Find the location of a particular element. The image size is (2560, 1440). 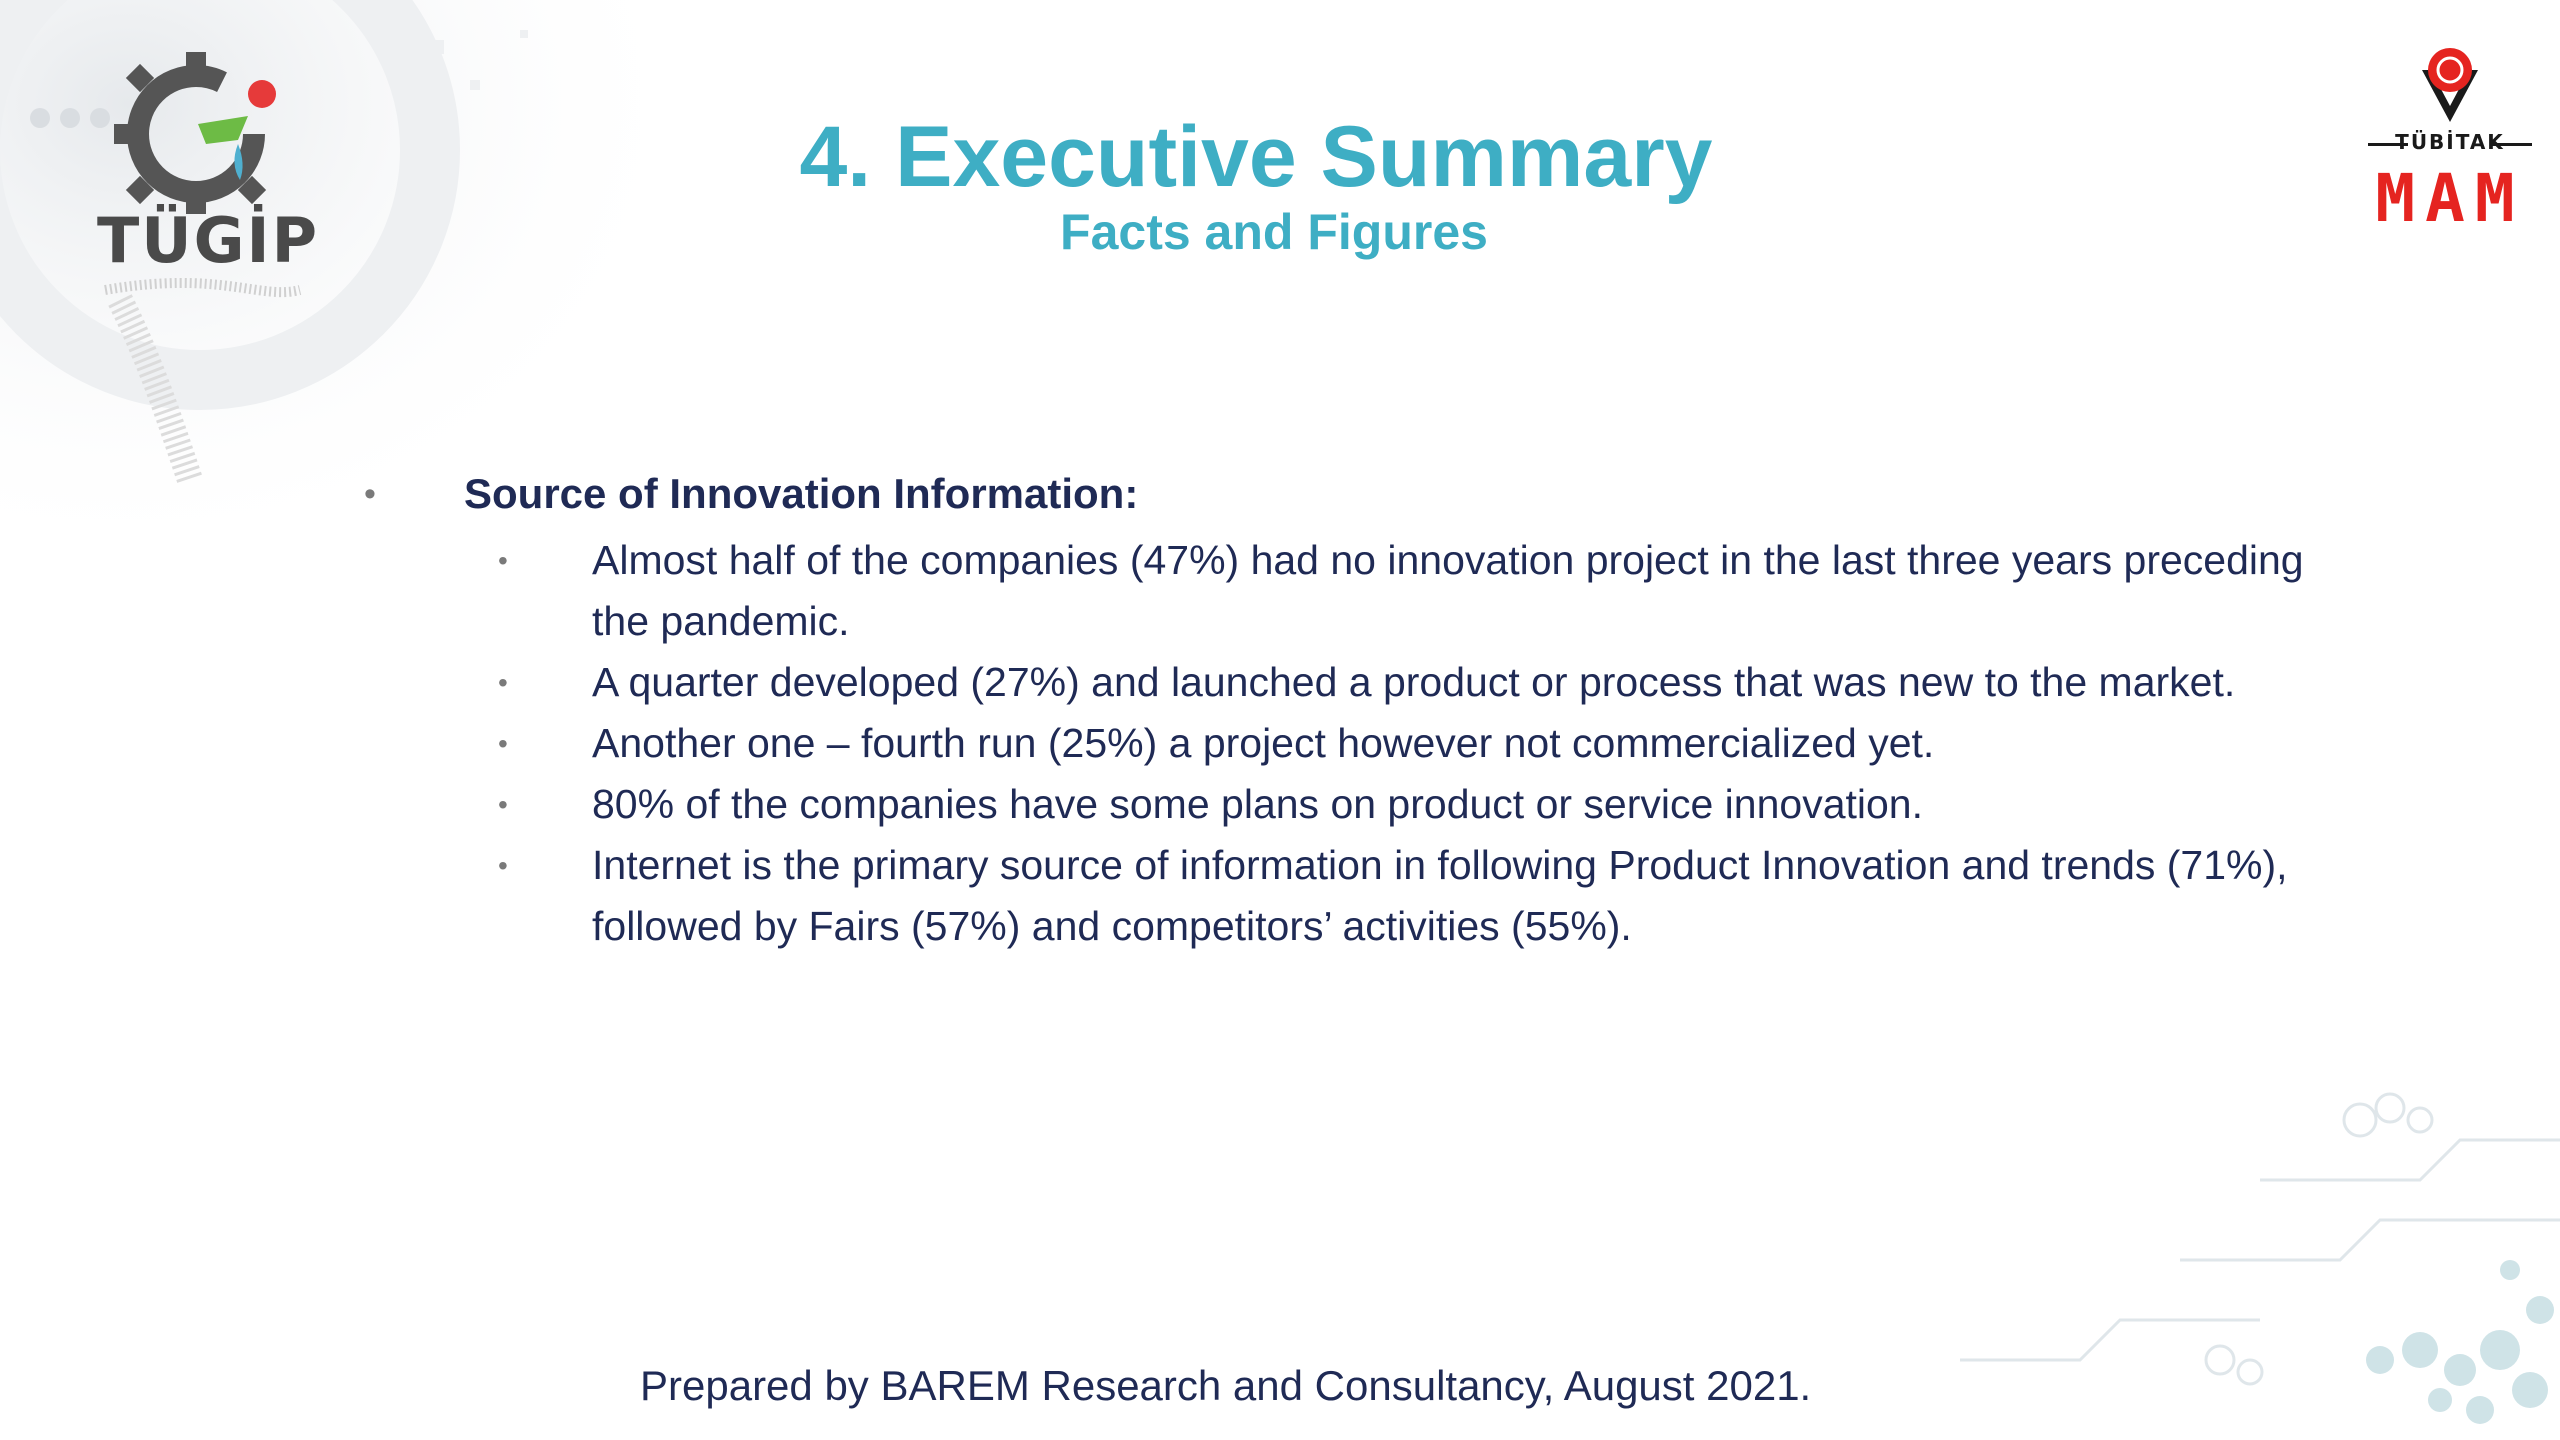

background-gear-graphic is located at coordinates (320, 260).